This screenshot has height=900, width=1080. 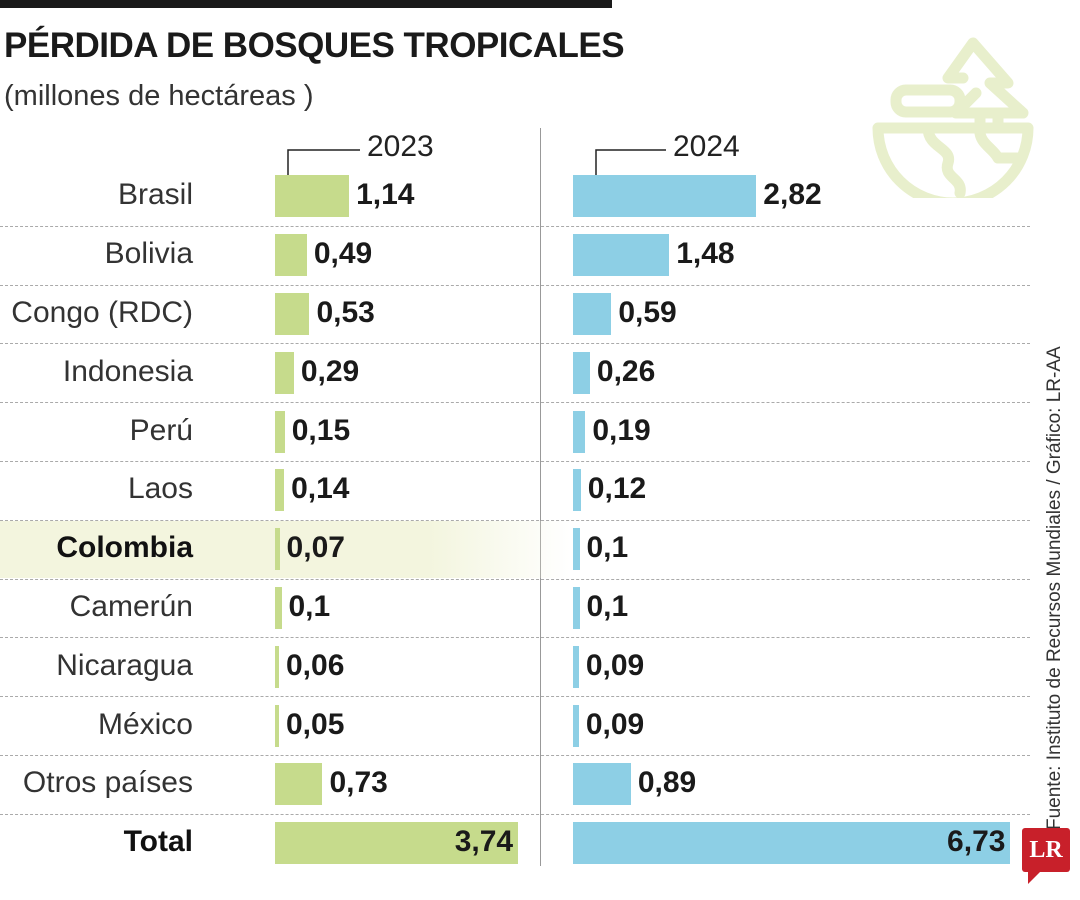 I want to click on value-label-2023: 0,49, so click(x=343, y=254).